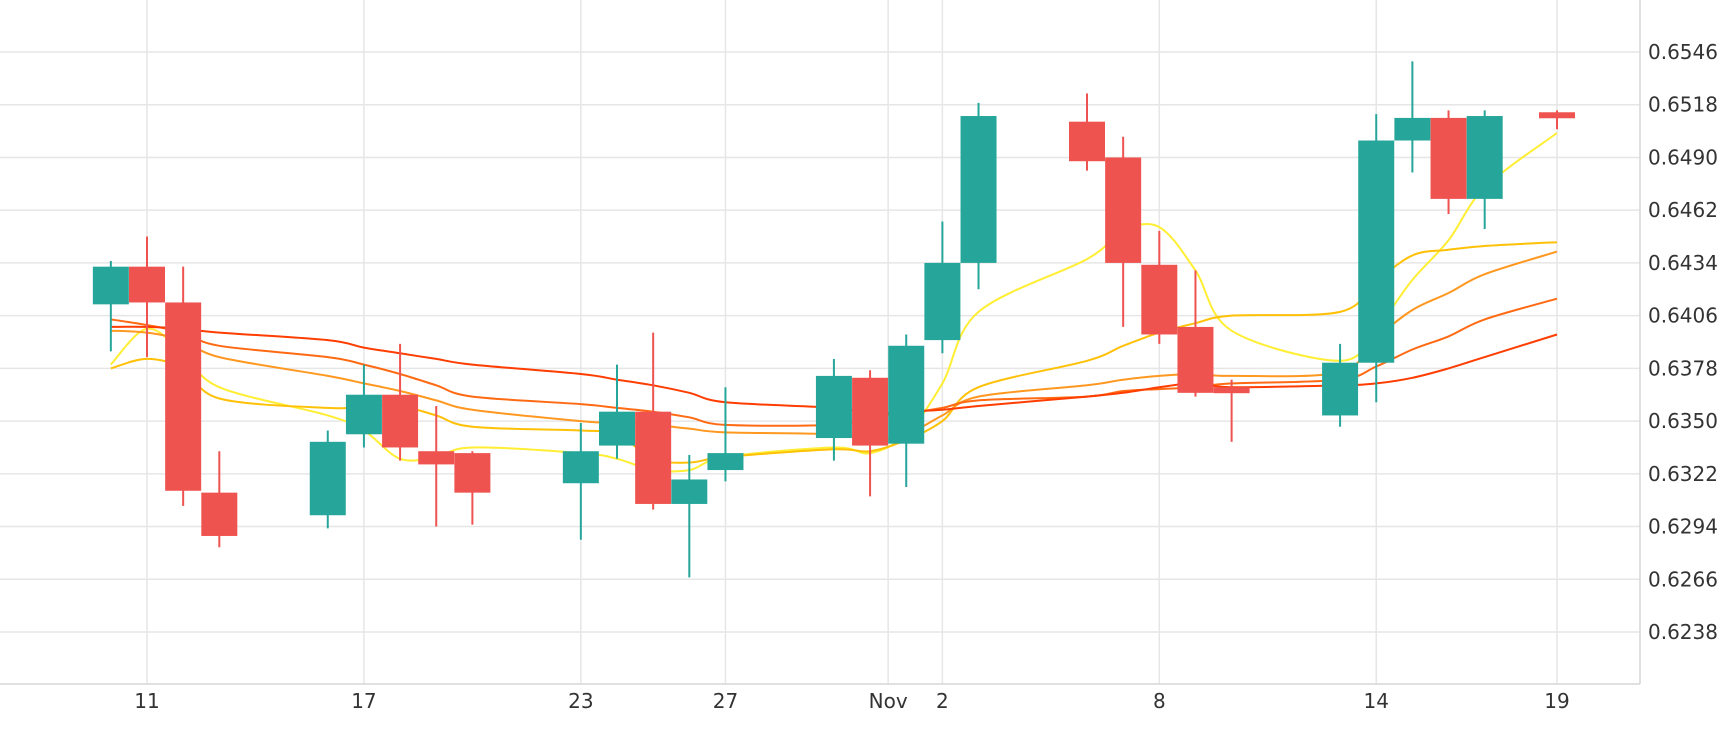 This screenshot has width=1730, height=735. What do you see at coordinates (1159, 701) in the screenshot?
I see `x-tick-label: 8` at bounding box center [1159, 701].